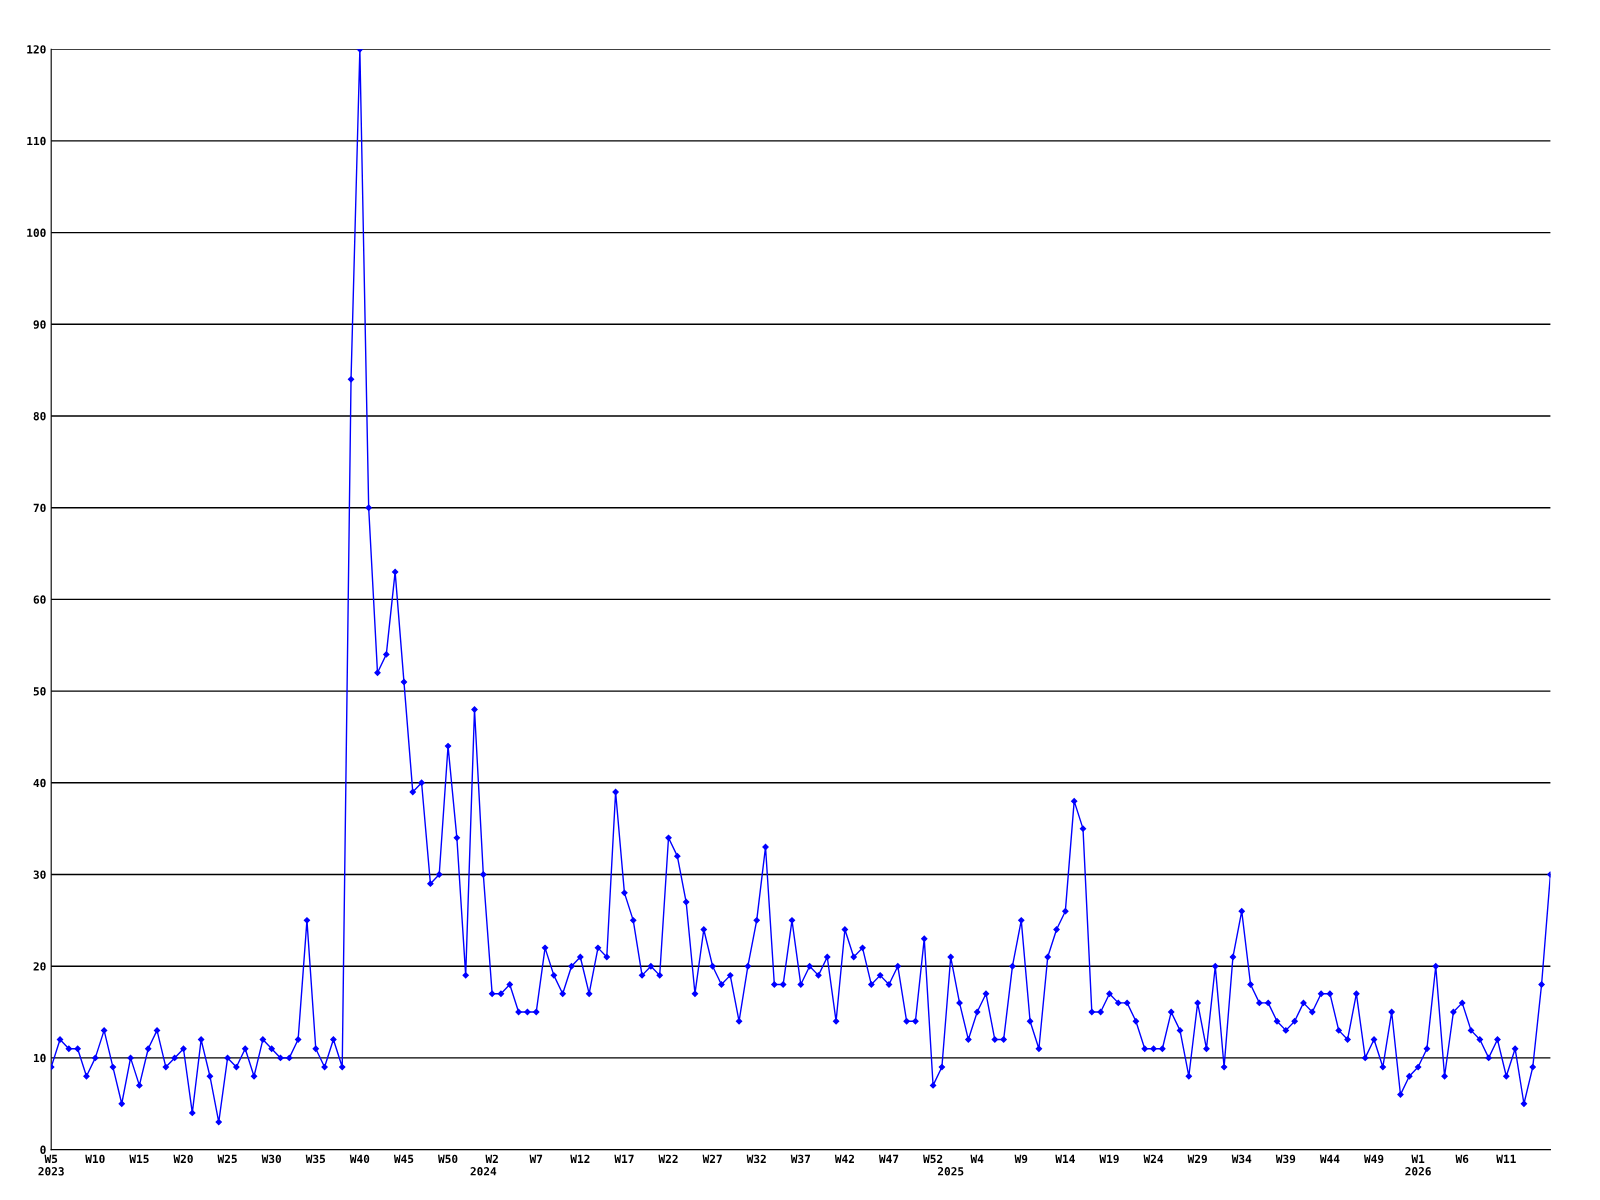 The width and height of the screenshot is (1600, 1200). I want to click on y-tick-label: 40, so click(39, 783).